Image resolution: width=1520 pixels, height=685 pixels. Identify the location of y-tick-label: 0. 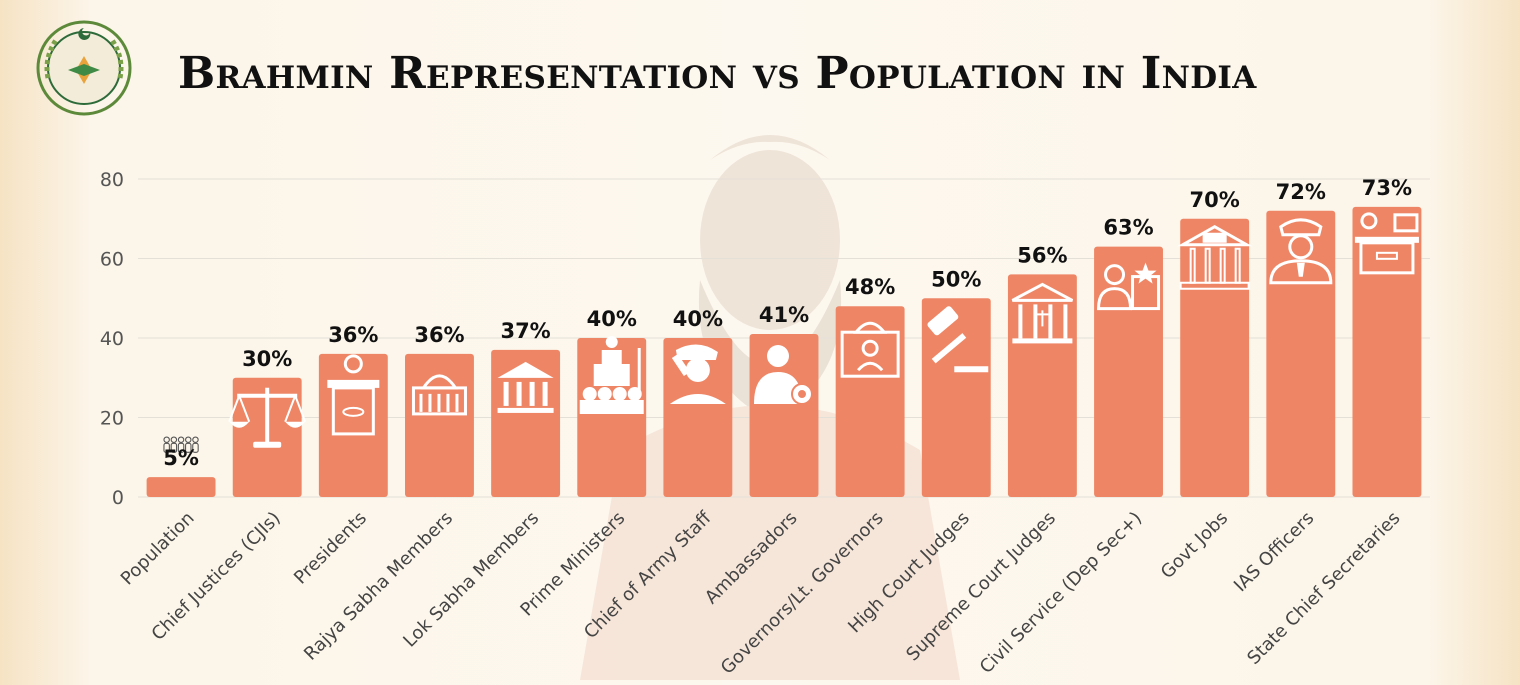
(118, 498).